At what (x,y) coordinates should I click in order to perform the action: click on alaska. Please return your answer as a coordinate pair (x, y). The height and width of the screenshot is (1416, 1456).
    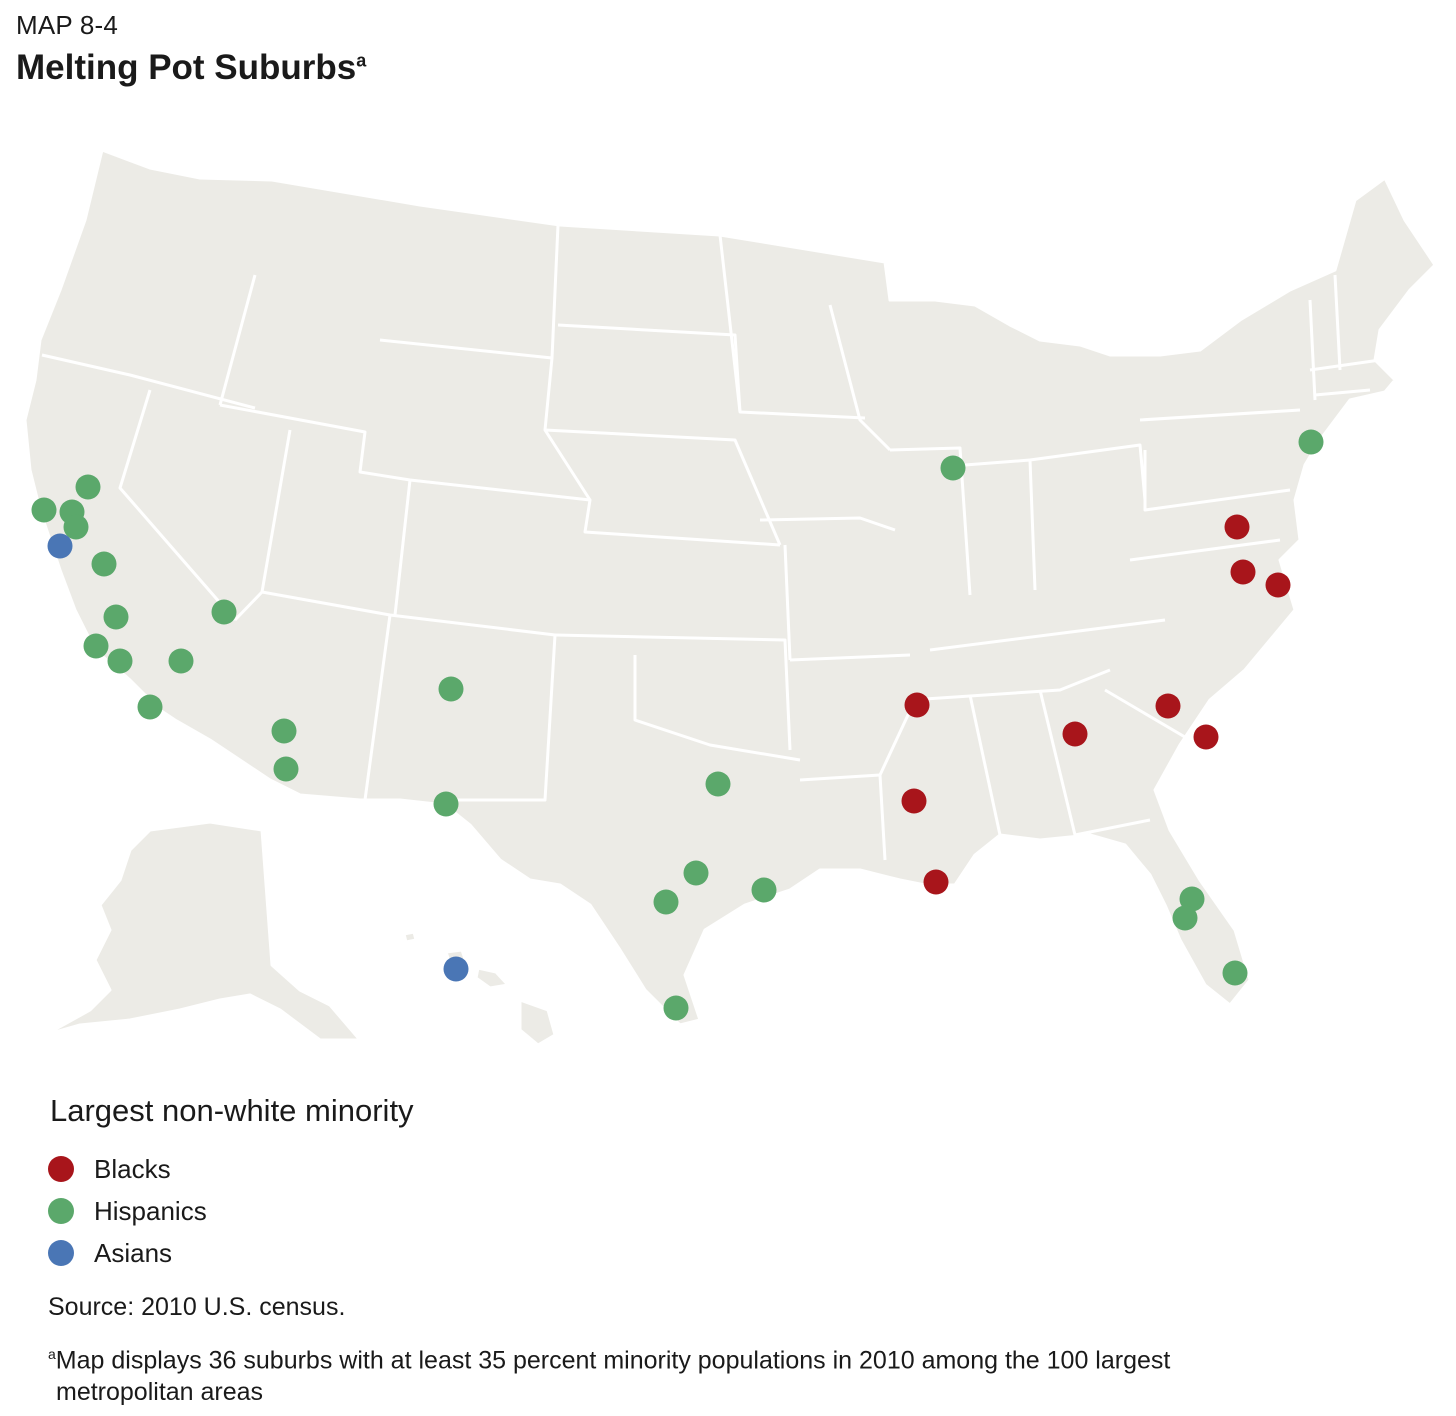
    Looking at the image, I should click on (202, 931).